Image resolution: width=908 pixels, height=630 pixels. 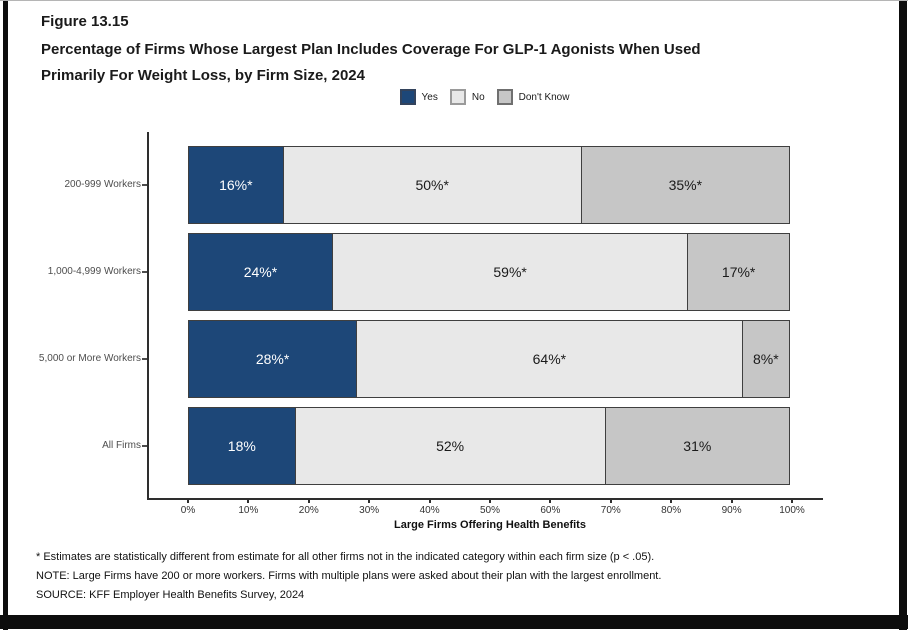 I want to click on legend-item-yes: Yes, so click(x=418, y=97).